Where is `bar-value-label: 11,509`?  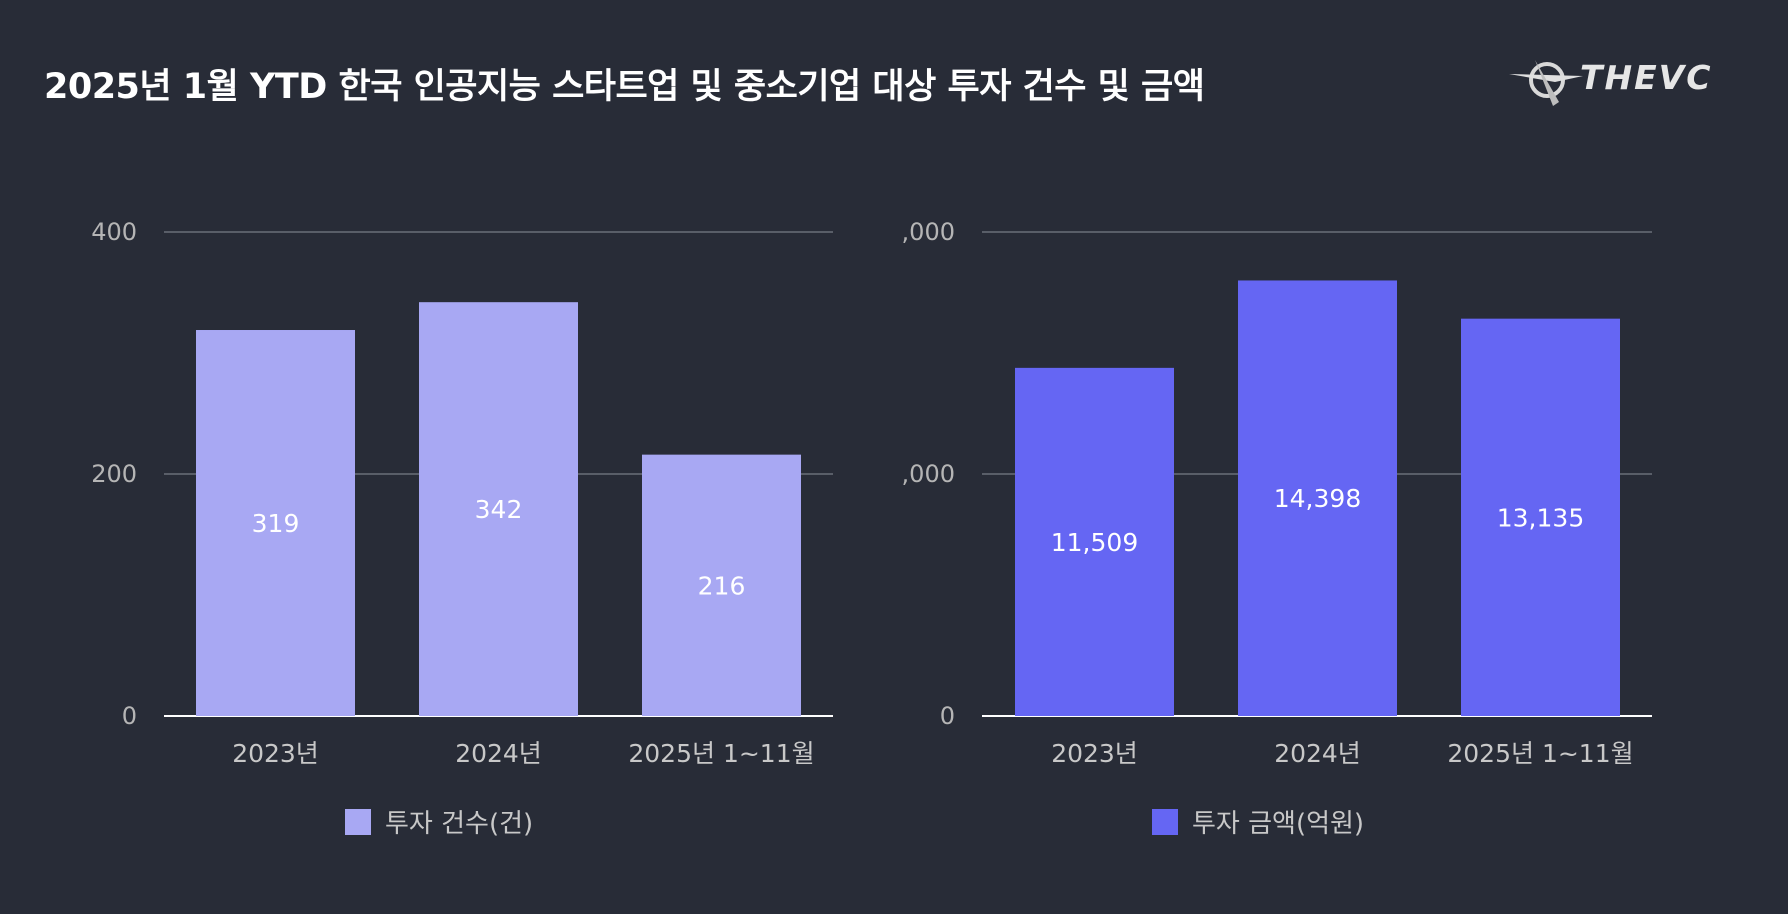
bar-value-label: 11,509 is located at coordinates (1094, 542).